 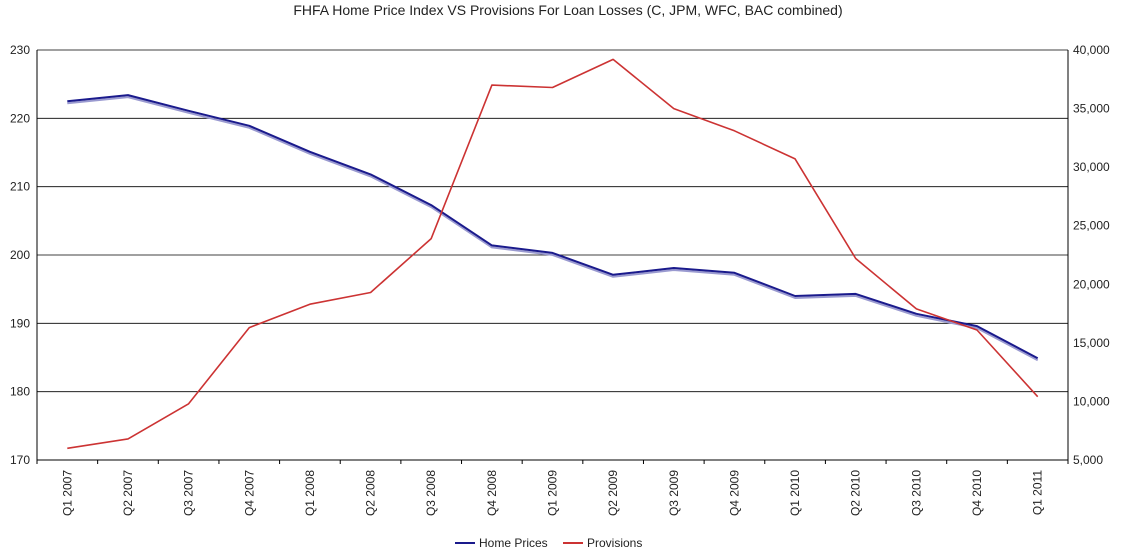 What do you see at coordinates (20, 323) in the screenshot?
I see `left-tick-label: 190` at bounding box center [20, 323].